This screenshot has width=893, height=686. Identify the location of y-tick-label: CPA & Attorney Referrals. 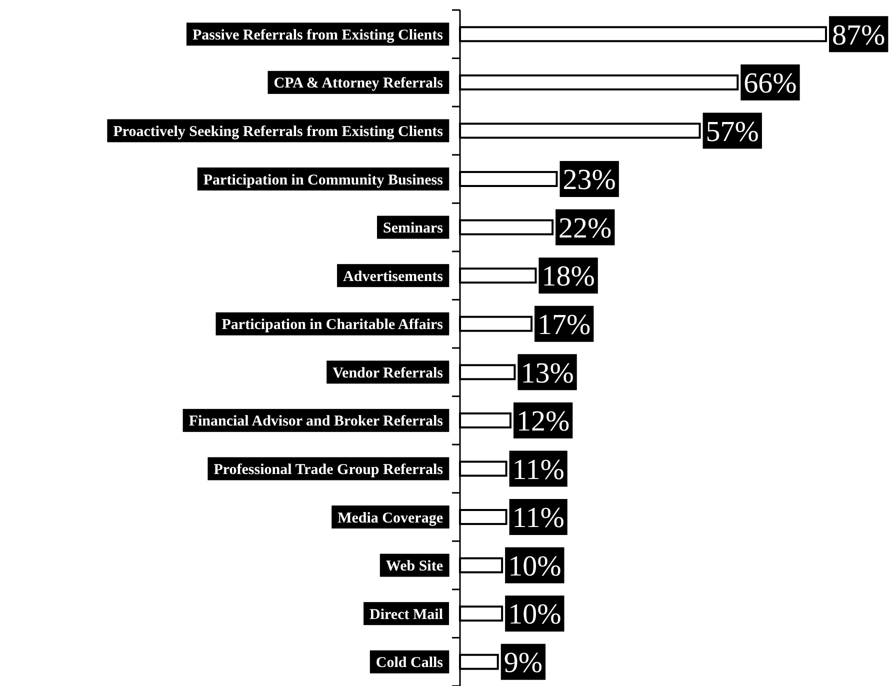
(359, 84).